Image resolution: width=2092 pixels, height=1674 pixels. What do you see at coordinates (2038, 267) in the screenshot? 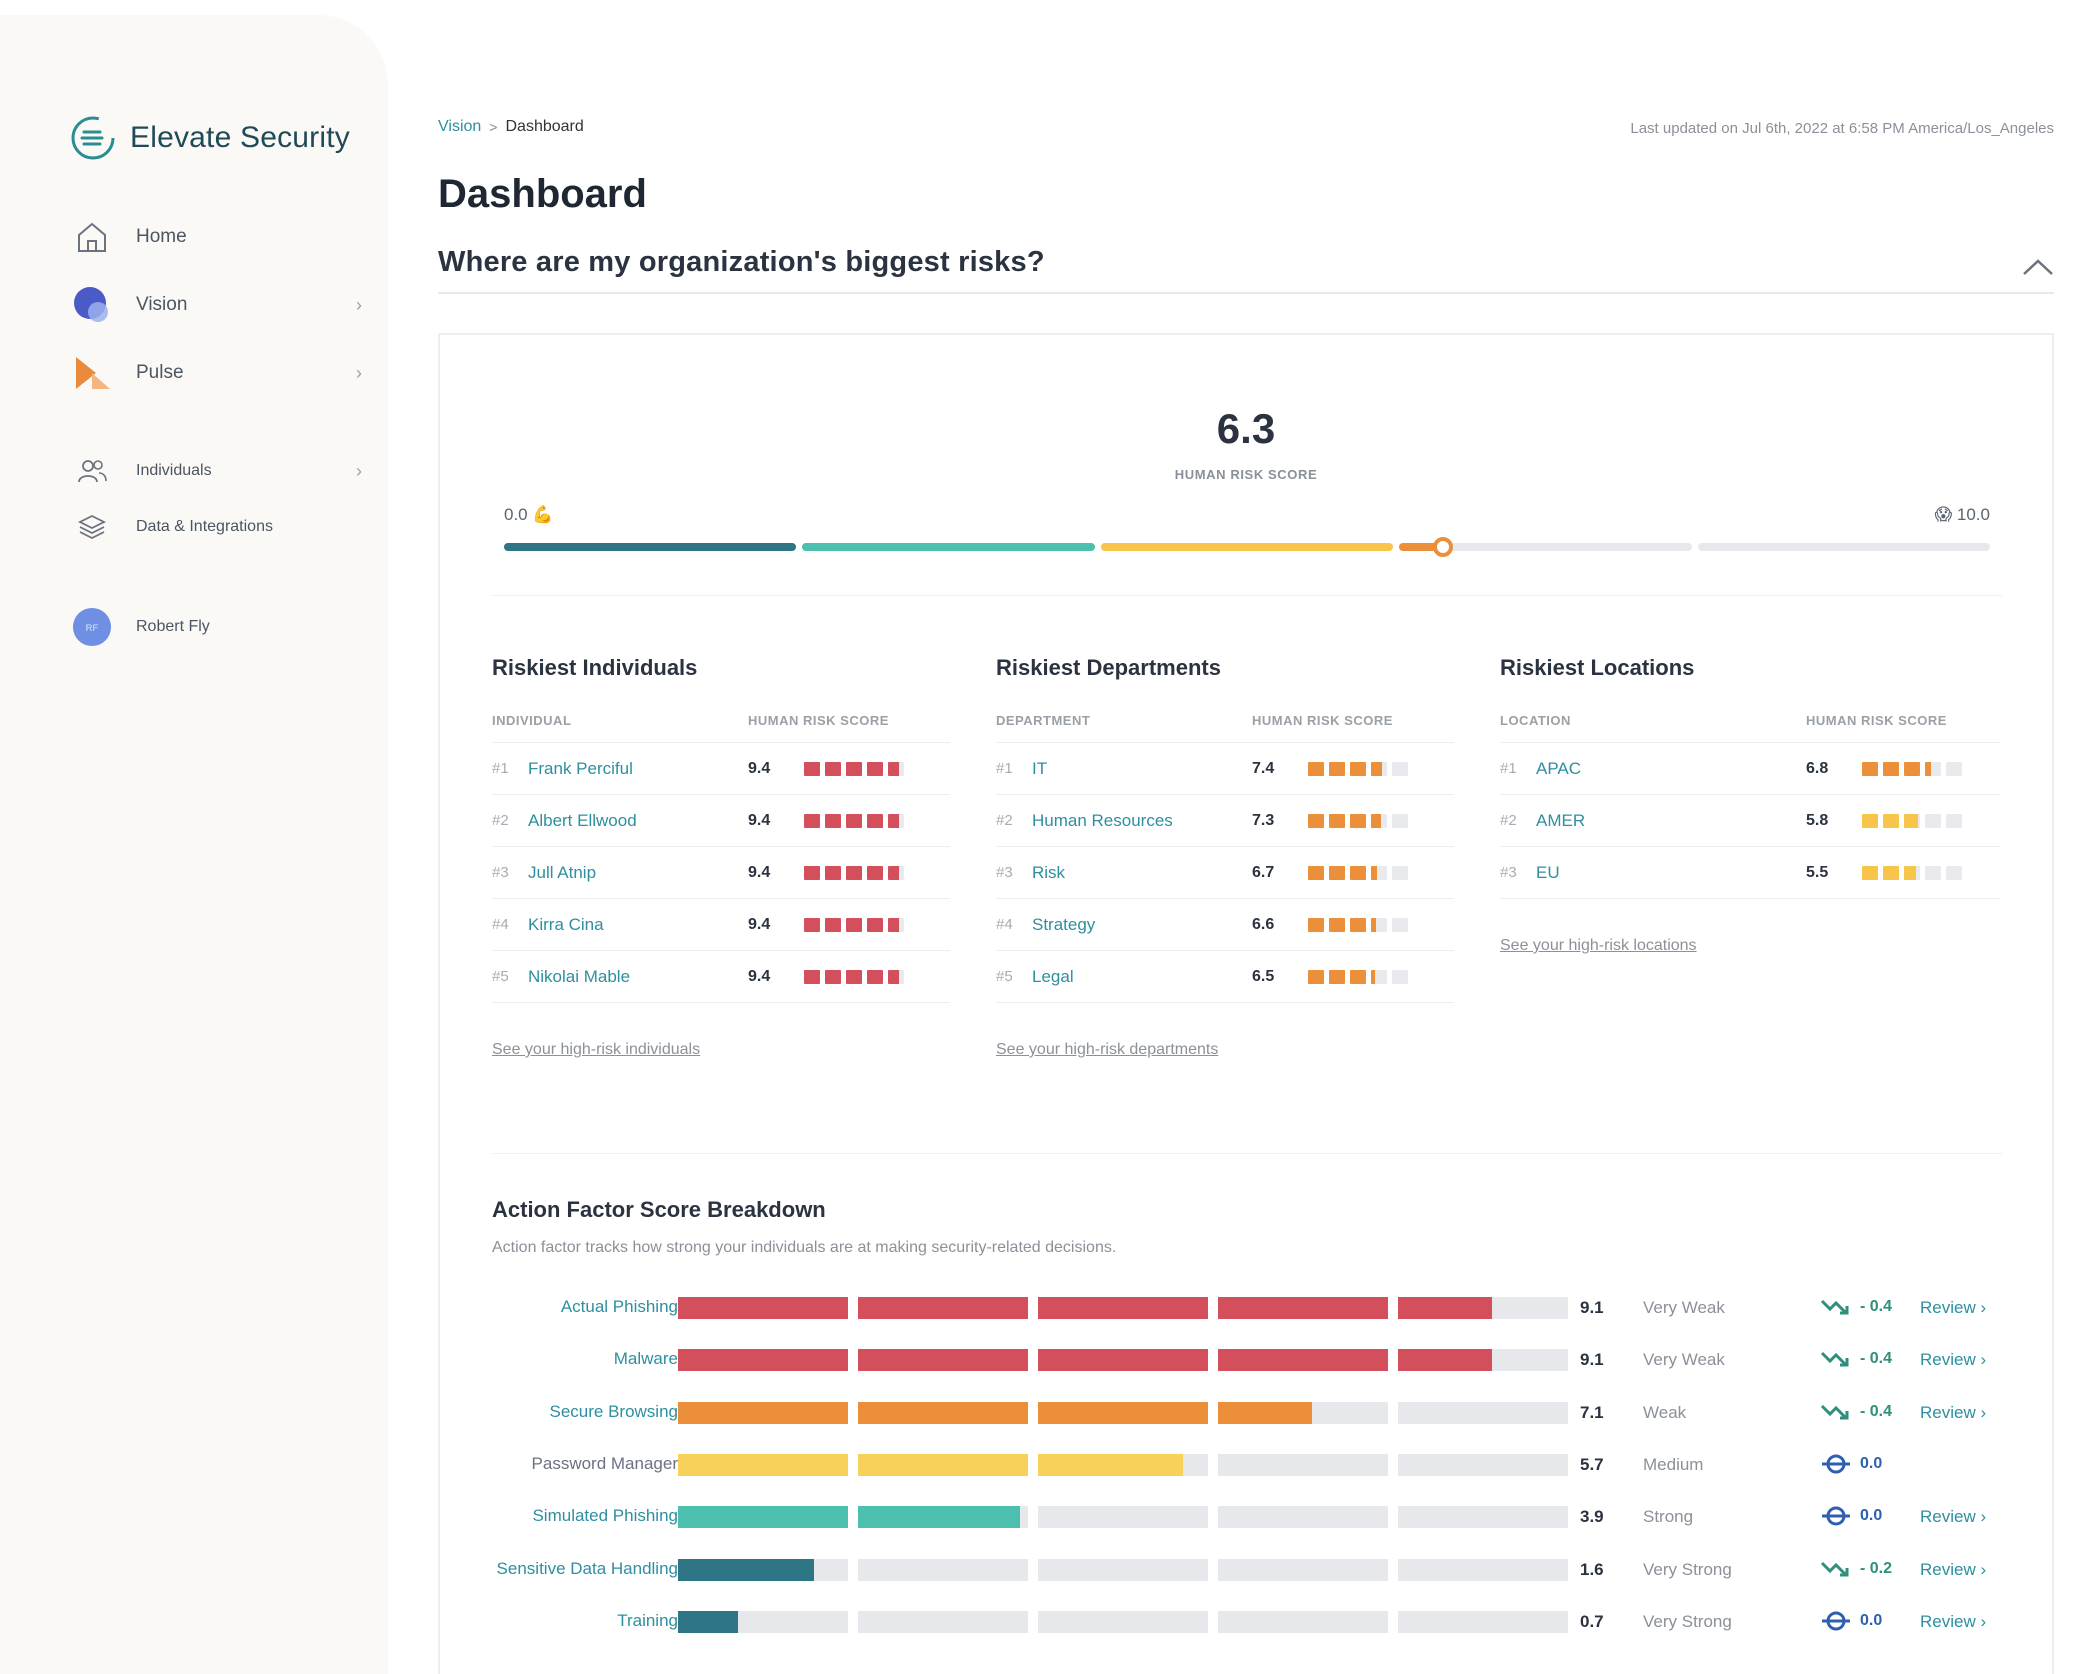
I see `collapse-section-button` at bounding box center [2038, 267].